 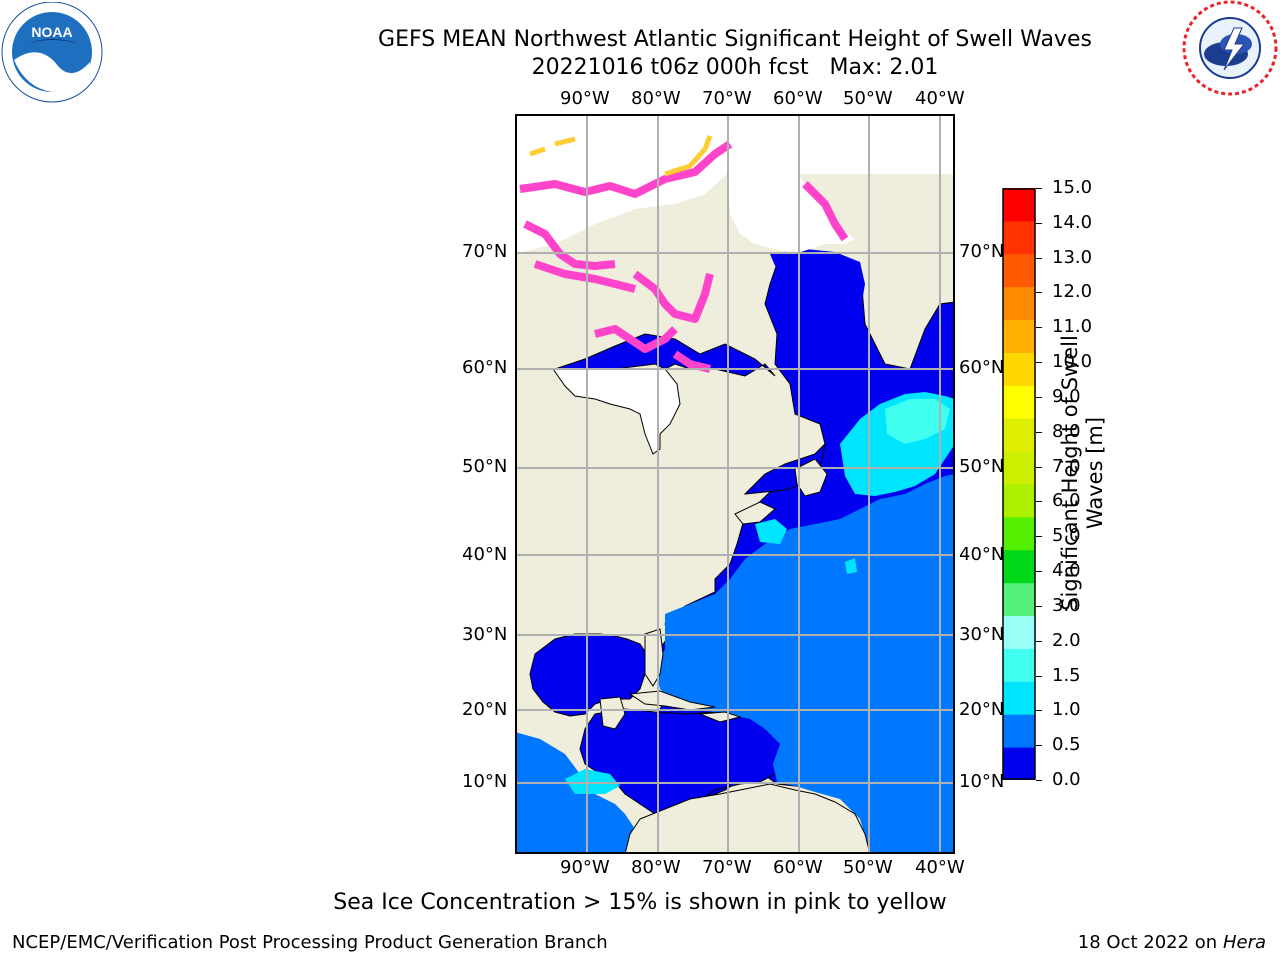 I want to click on greenland-white, so click(x=791, y=211).